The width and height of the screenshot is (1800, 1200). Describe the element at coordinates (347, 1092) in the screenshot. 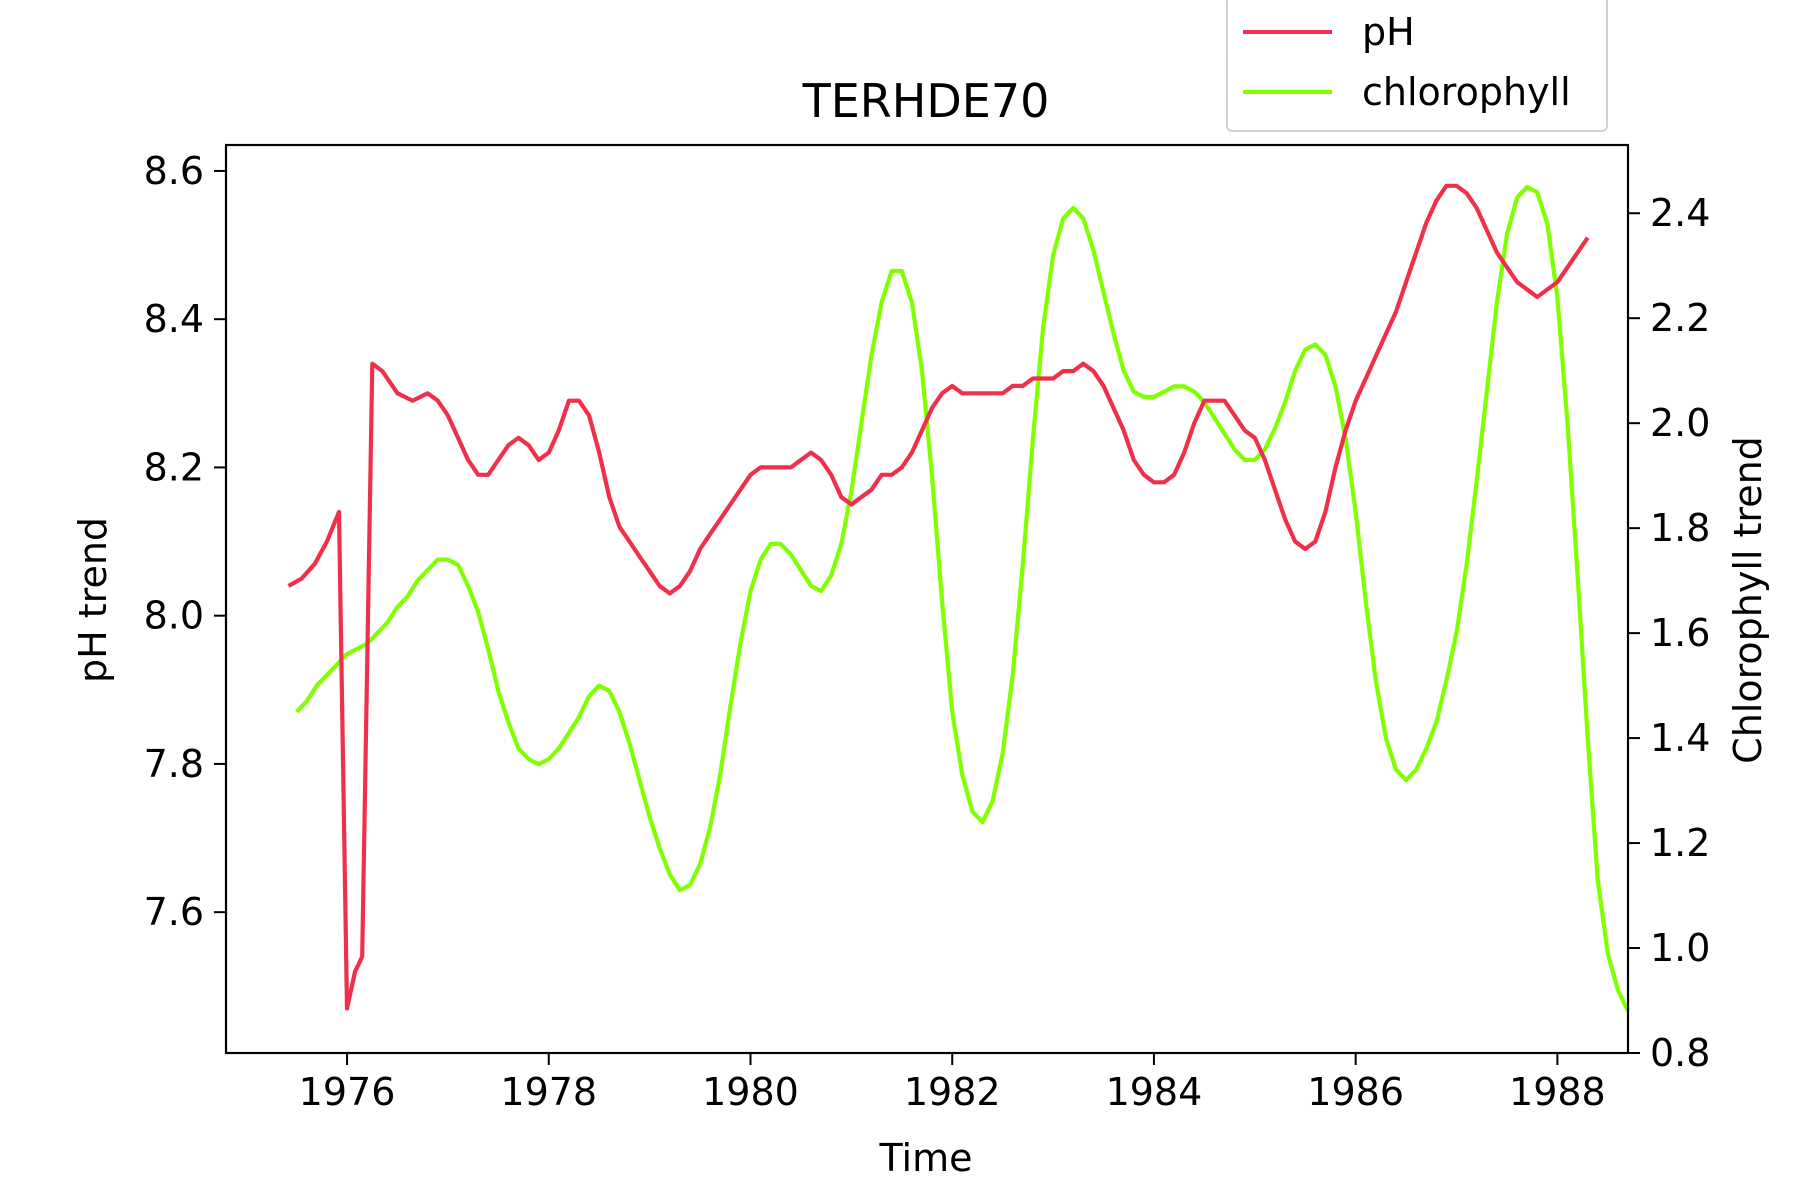

I see `x-tick-label: 1976` at that location.